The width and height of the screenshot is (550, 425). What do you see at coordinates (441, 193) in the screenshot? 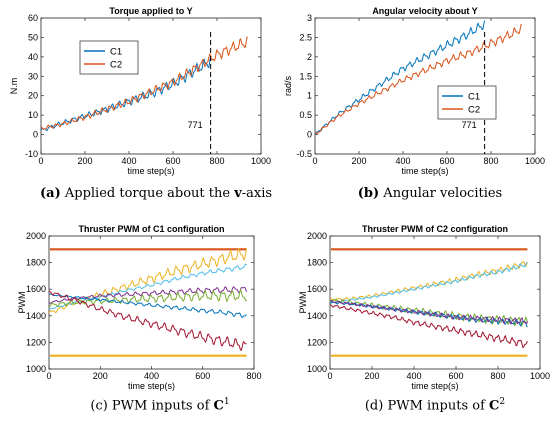
I see `caption-b-text: Angular velocities` at bounding box center [441, 193].